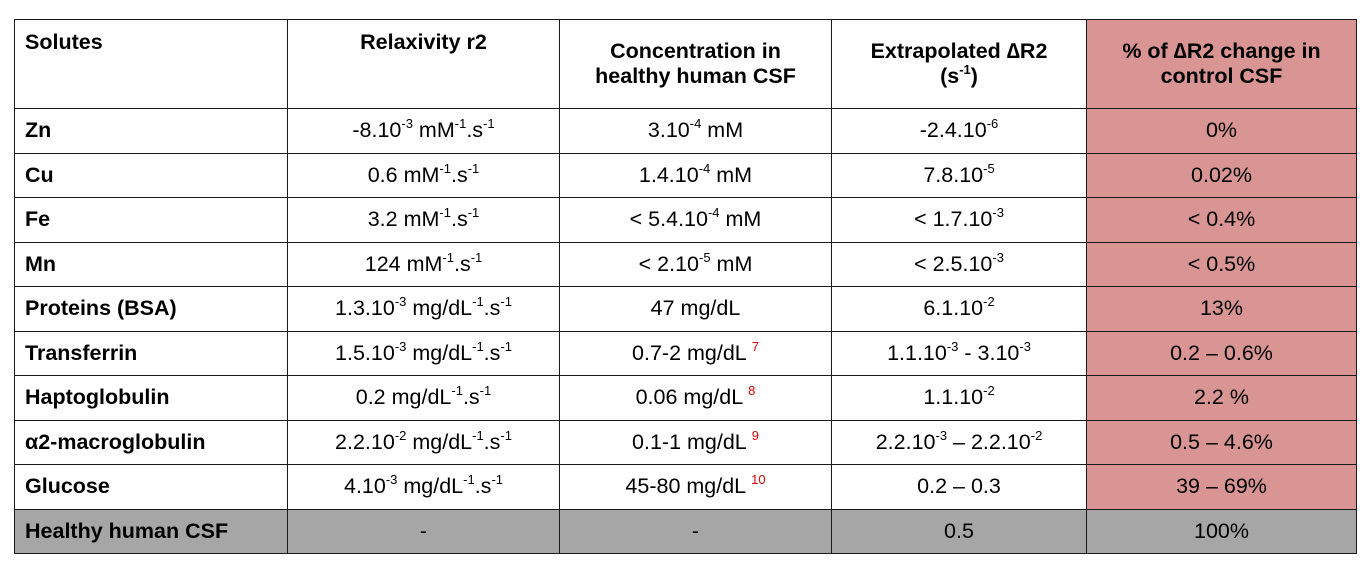 This screenshot has width=1372, height=562. What do you see at coordinates (1221, 131) in the screenshot?
I see `percent-change-value: 0%` at bounding box center [1221, 131].